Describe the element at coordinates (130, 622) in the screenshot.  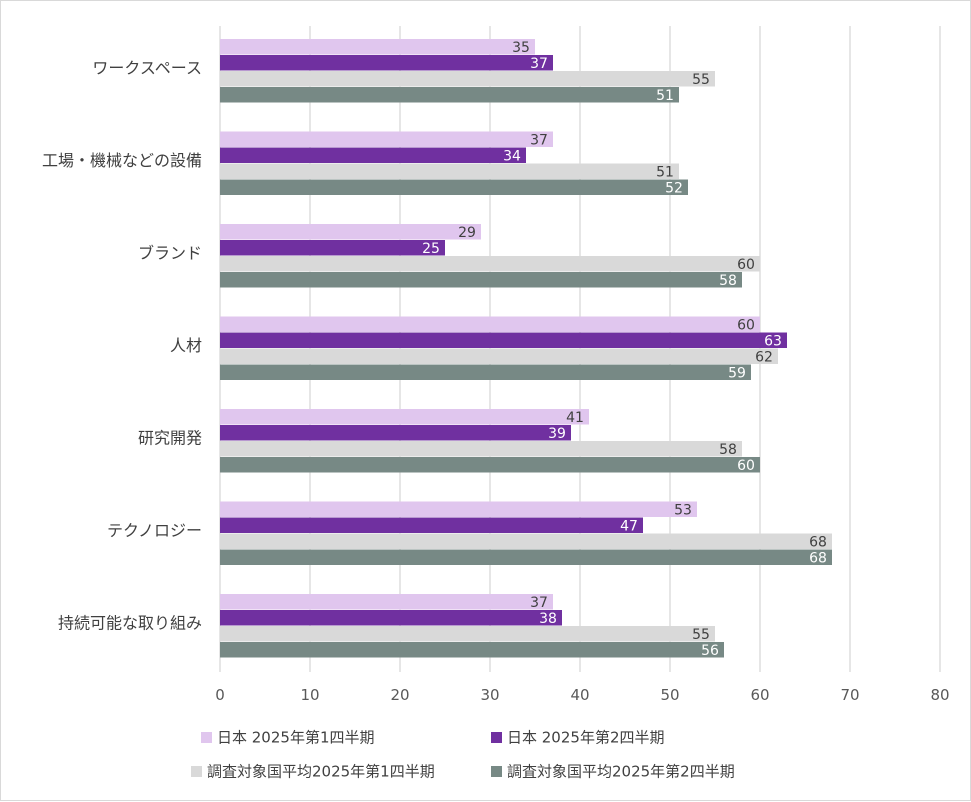
I see `category-label: 持続可能な取り組み` at that location.